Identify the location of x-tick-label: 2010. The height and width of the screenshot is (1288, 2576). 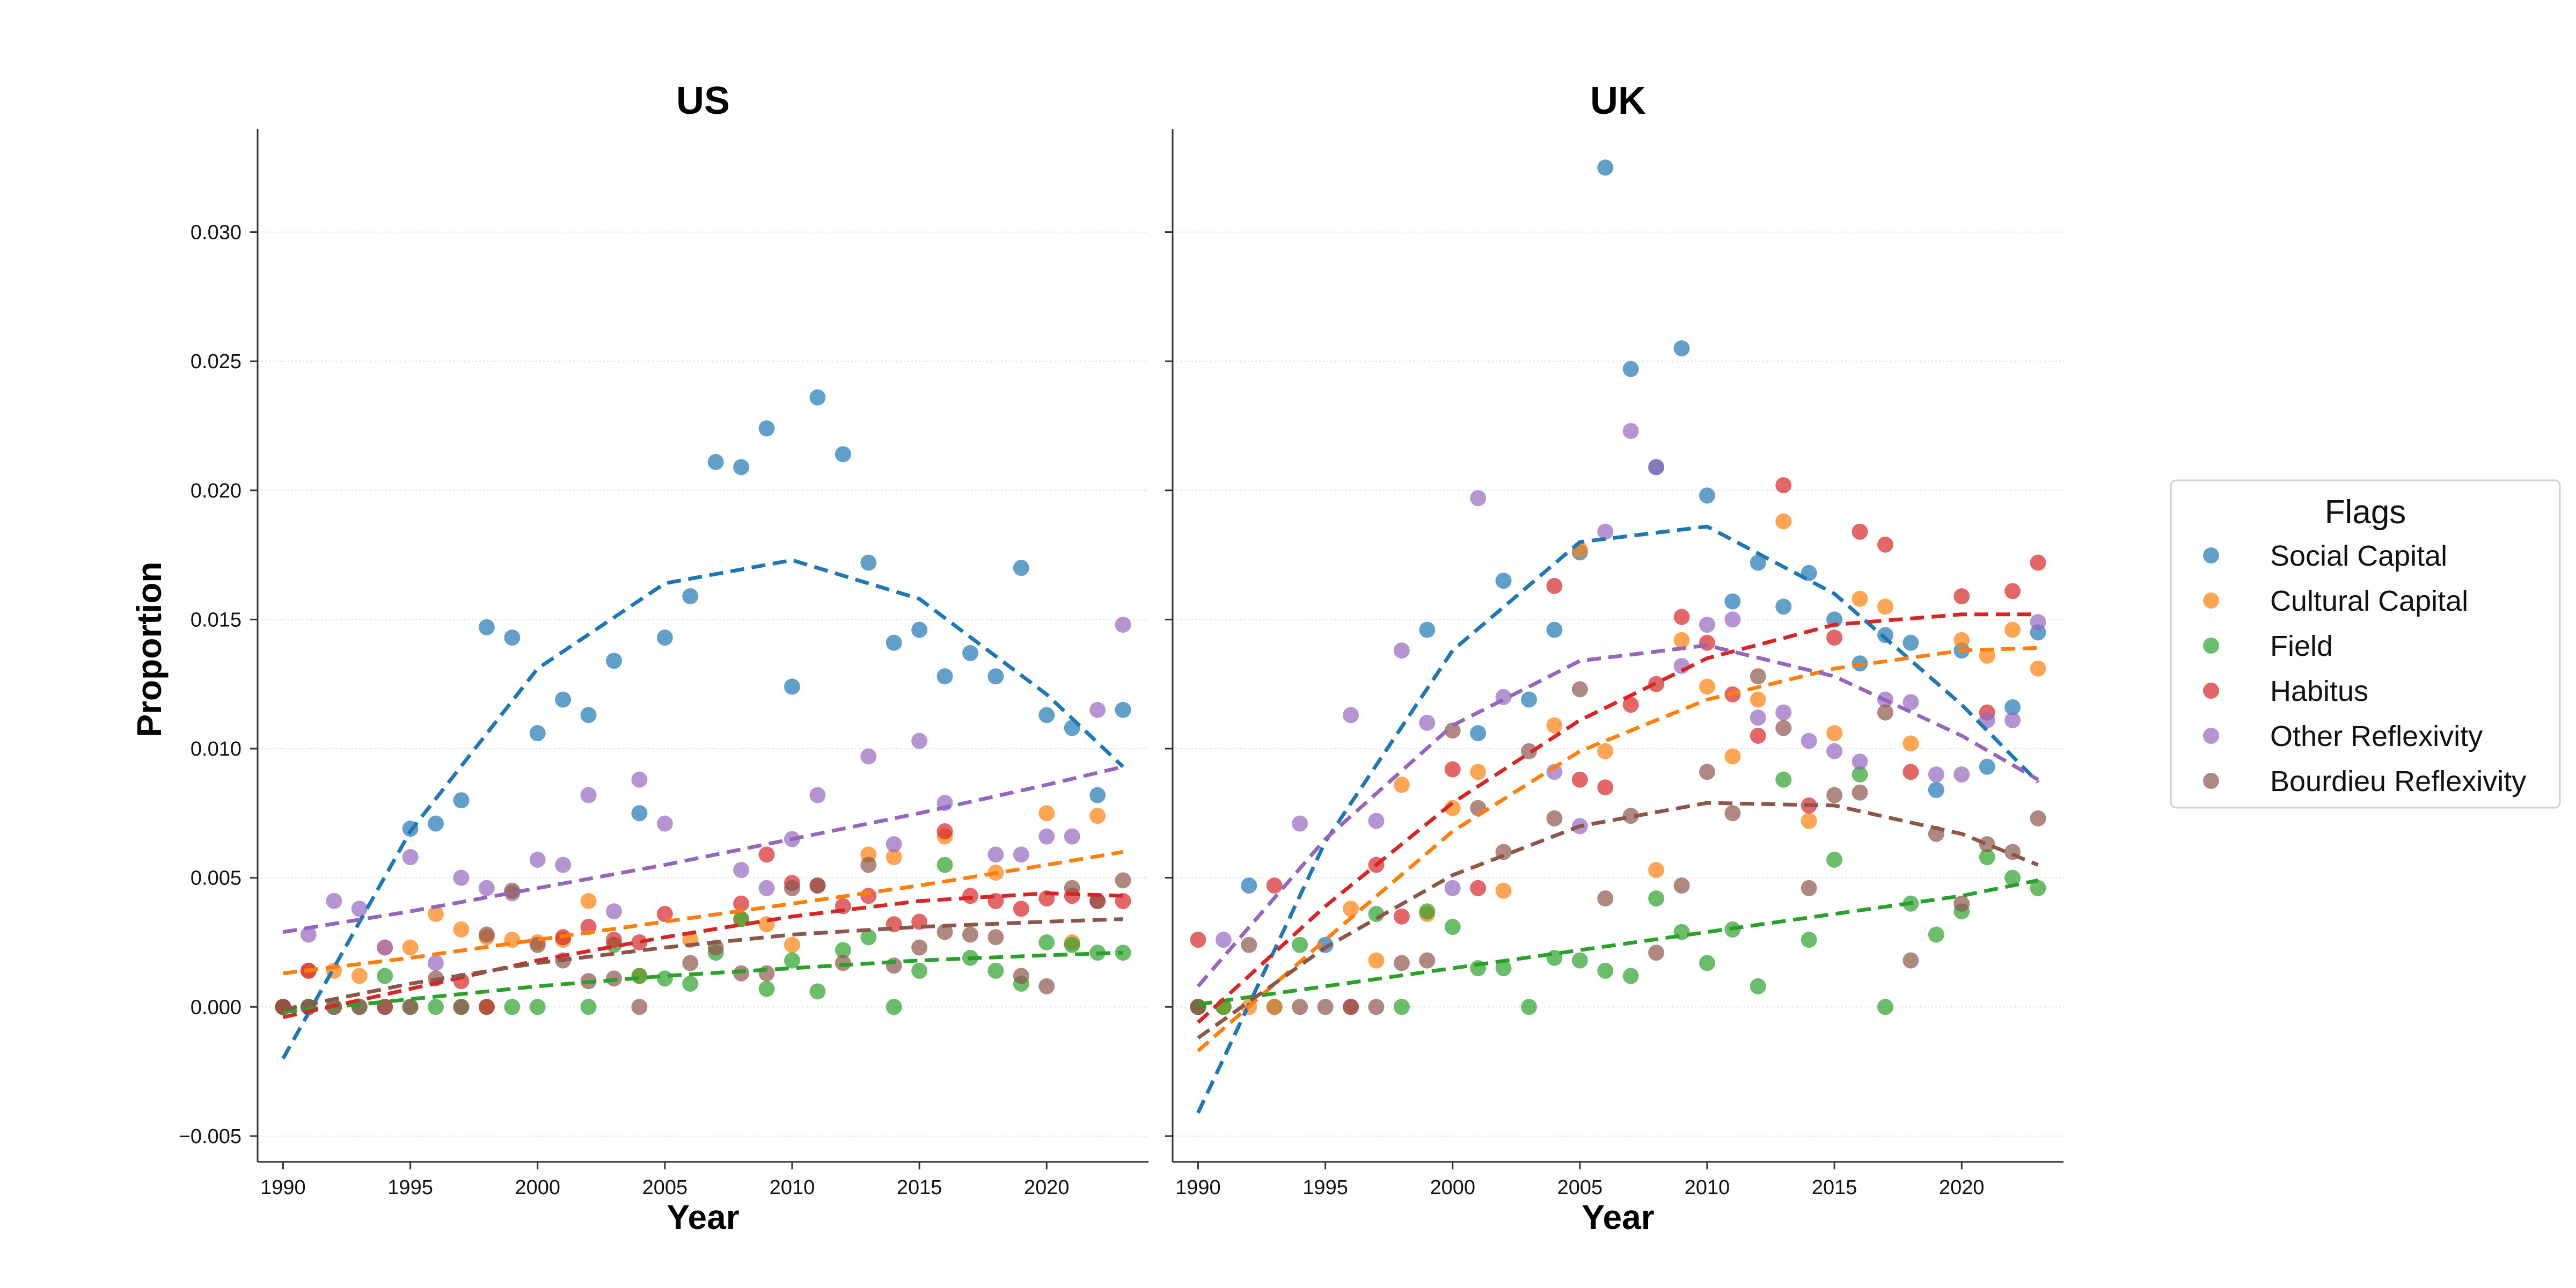
(1707, 1187).